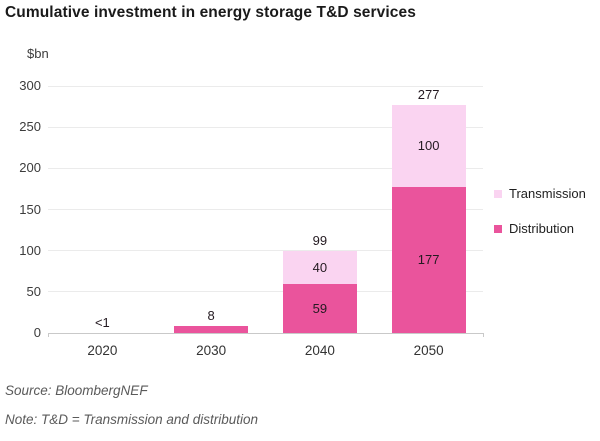  Describe the element at coordinates (498, 228) in the screenshot. I see `legend-swatch-distribution` at that location.